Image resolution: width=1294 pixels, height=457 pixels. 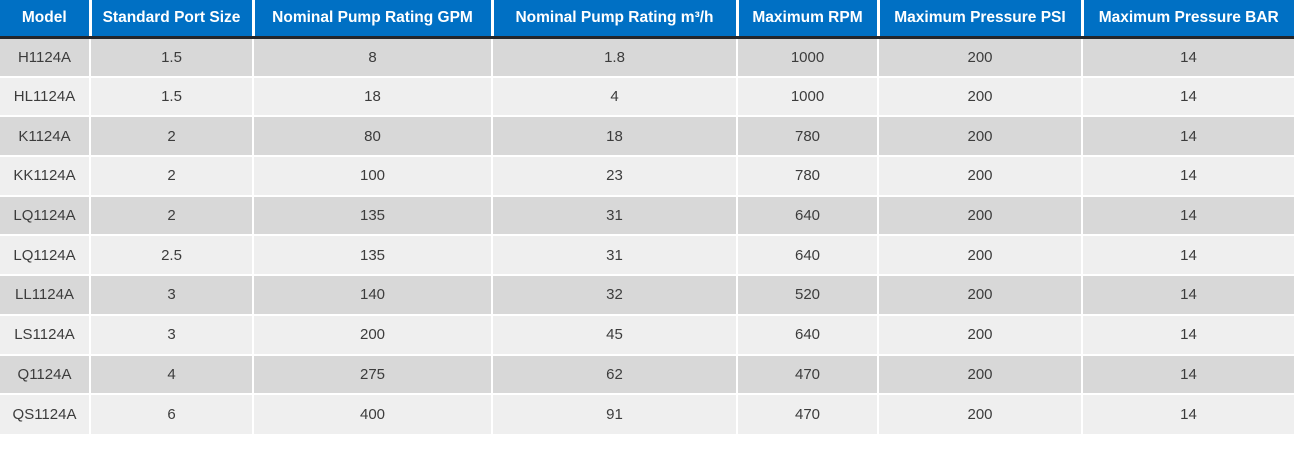 What do you see at coordinates (373, 295) in the screenshot?
I see `table-cell: 140` at bounding box center [373, 295].